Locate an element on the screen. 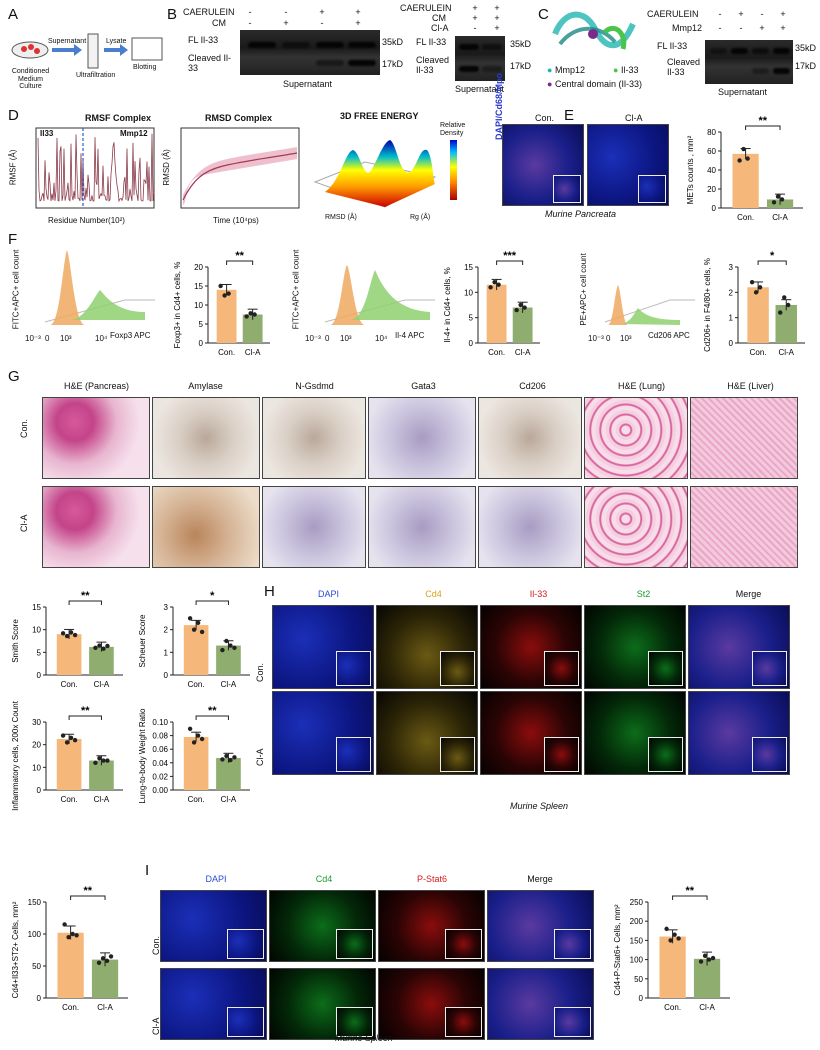 This screenshot has width=820, height=1050. bar-Cl-A is located at coordinates (252, 328).